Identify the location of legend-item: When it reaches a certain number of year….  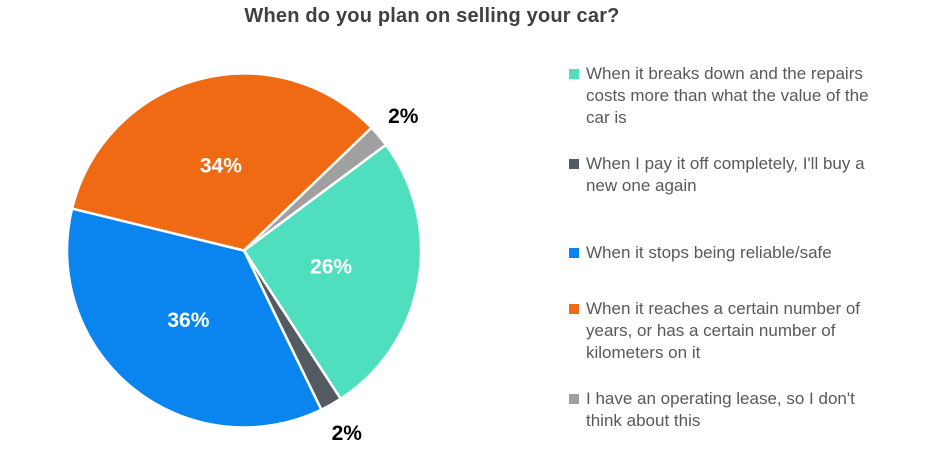
(727, 331).